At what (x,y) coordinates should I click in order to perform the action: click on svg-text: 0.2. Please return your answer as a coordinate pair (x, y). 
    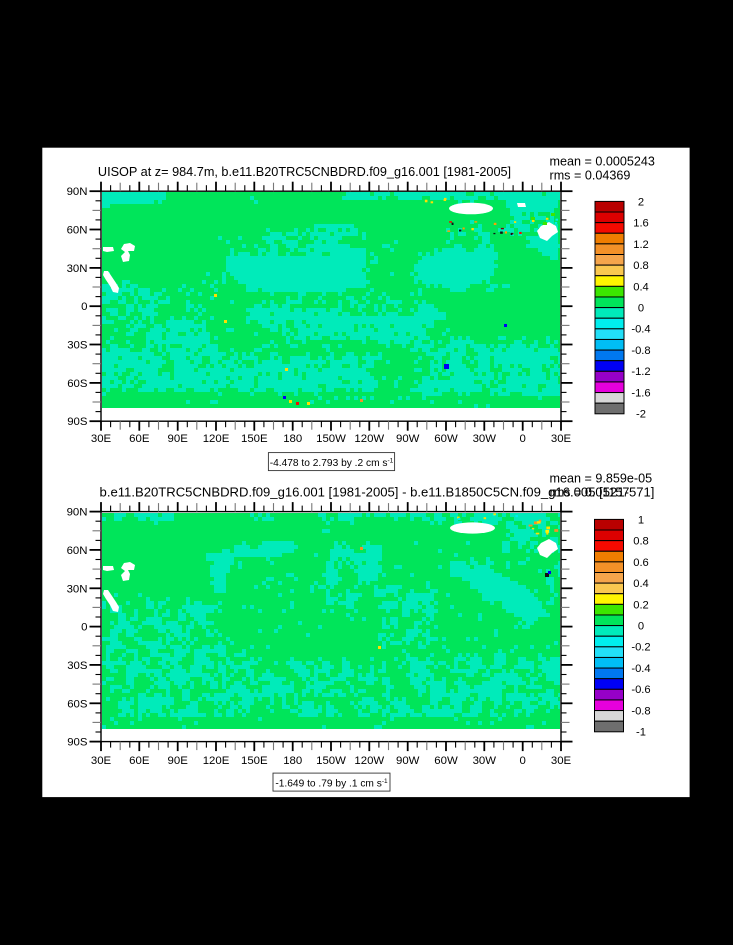
    Looking at the image, I should click on (641, 605).